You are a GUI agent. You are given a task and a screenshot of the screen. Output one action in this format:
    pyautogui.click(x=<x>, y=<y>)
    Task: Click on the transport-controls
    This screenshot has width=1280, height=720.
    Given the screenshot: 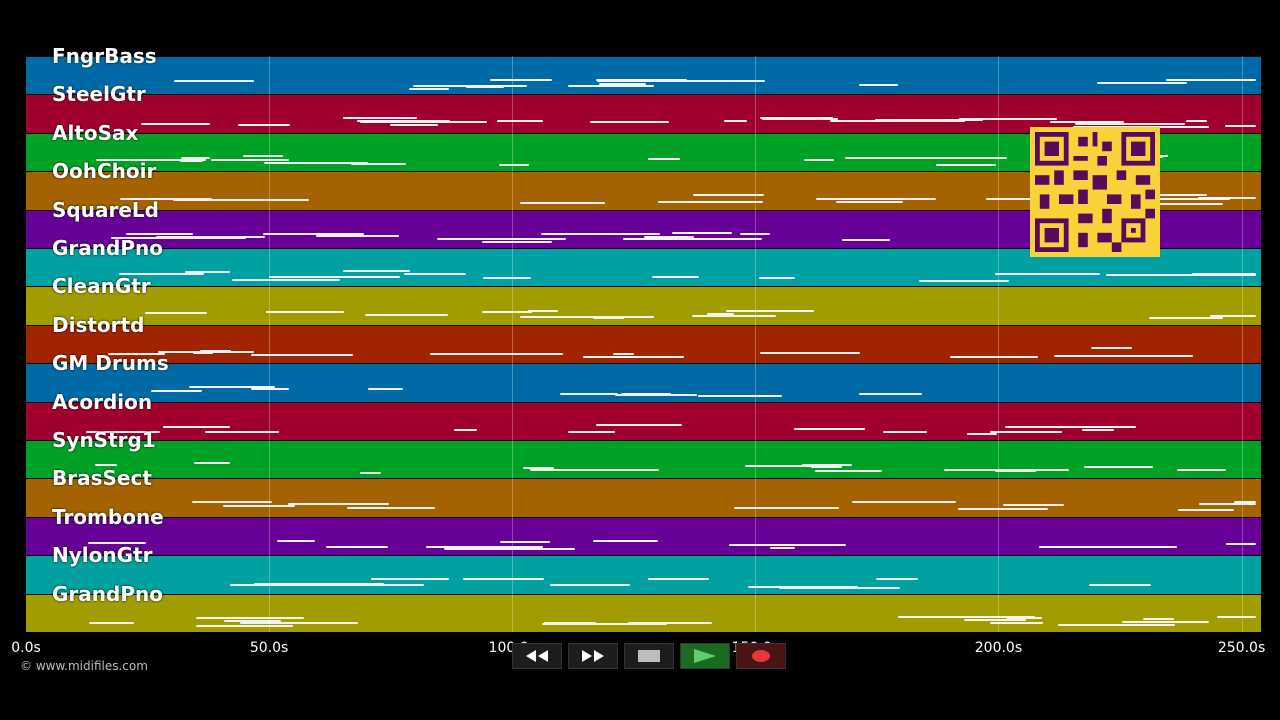 What is the action you would take?
    pyautogui.click(x=649, y=657)
    